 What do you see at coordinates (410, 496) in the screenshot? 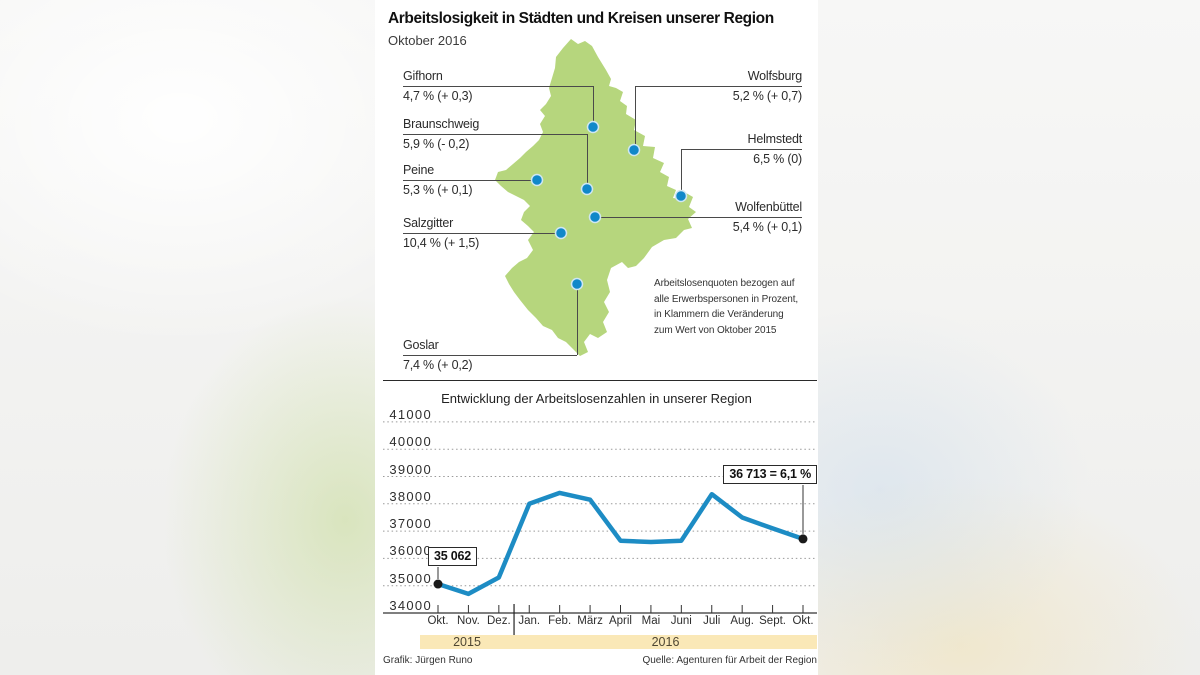
I see `ytick-label-38000: 38000` at bounding box center [410, 496].